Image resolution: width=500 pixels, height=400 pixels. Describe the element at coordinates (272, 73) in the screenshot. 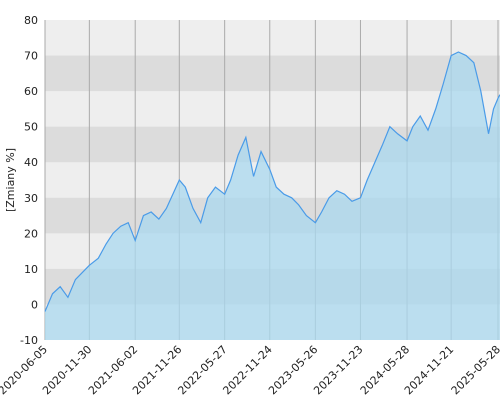

I see `grid-band` at that location.